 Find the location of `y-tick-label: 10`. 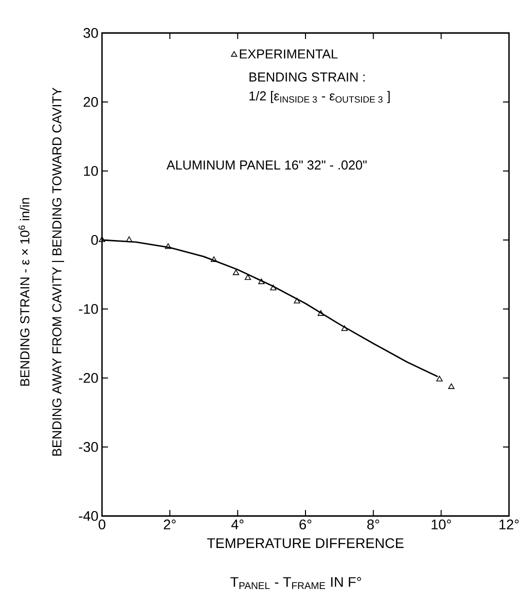

y-tick-label: 10 is located at coordinates (91, 171).